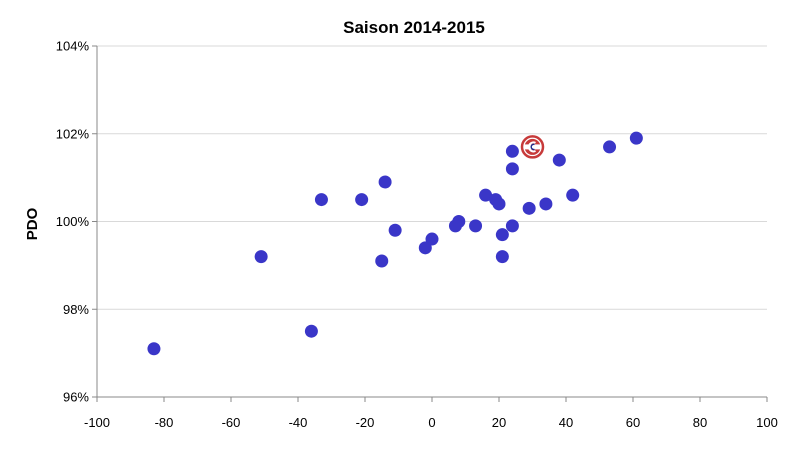 This screenshot has width=800, height=454. What do you see at coordinates (633, 422) in the screenshot?
I see `x-tick-label: 60` at bounding box center [633, 422].